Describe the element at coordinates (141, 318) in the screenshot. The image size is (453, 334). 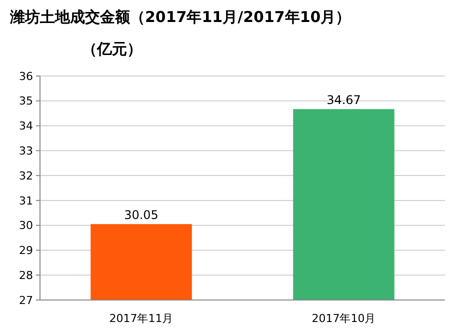
I see `x-tick-label: 2017年11月` at that location.